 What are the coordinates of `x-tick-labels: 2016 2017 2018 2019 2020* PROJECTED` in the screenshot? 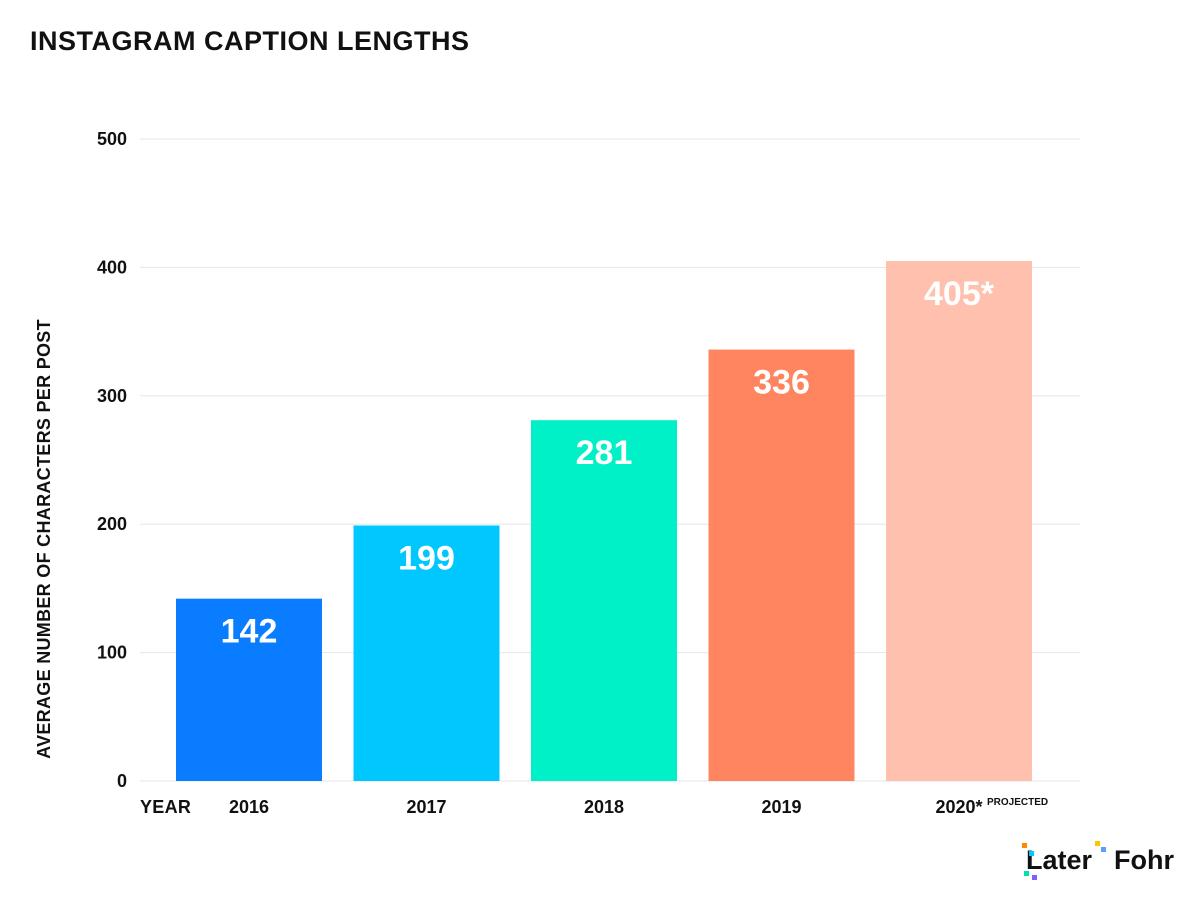 It's located at (638, 807).